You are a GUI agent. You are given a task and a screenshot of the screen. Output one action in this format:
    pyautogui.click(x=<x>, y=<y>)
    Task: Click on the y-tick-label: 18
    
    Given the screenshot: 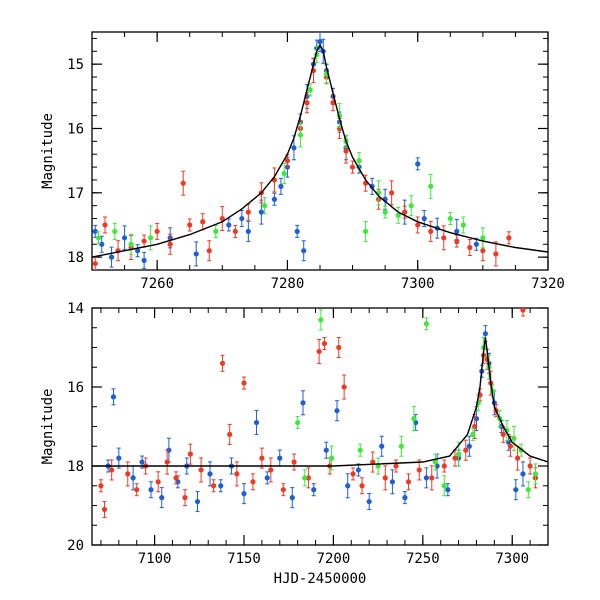 What is the action you would take?
    pyautogui.click(x=75, y=258)
    